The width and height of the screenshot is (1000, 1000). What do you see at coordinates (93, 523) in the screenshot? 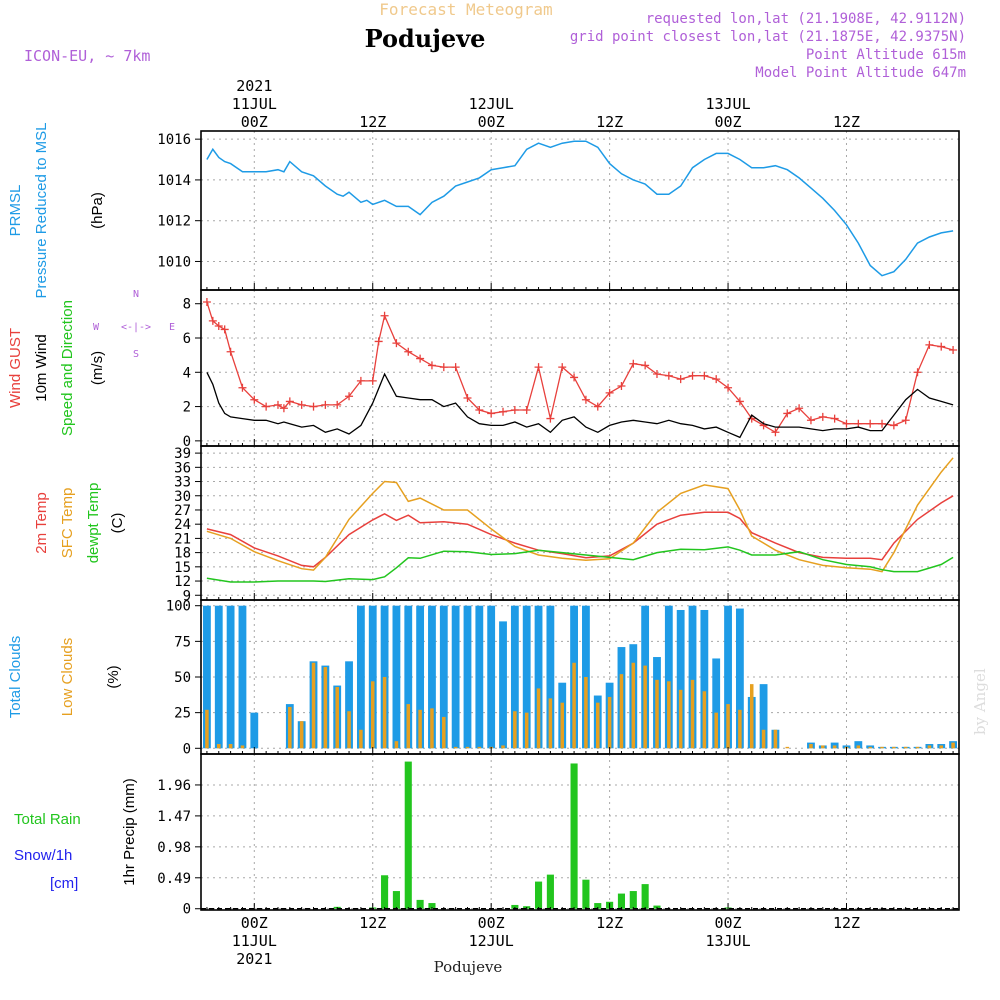
I see `temperature-axis-label: dewpt Temp` at bounding box center [93, 523].